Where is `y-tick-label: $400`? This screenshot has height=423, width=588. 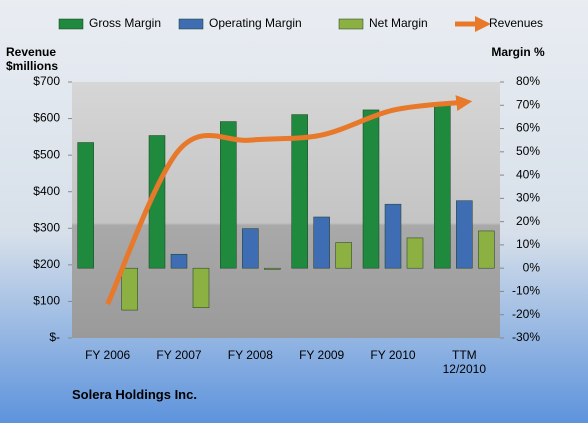 y-tick-label: $400 is located at coordinates (46, 191).